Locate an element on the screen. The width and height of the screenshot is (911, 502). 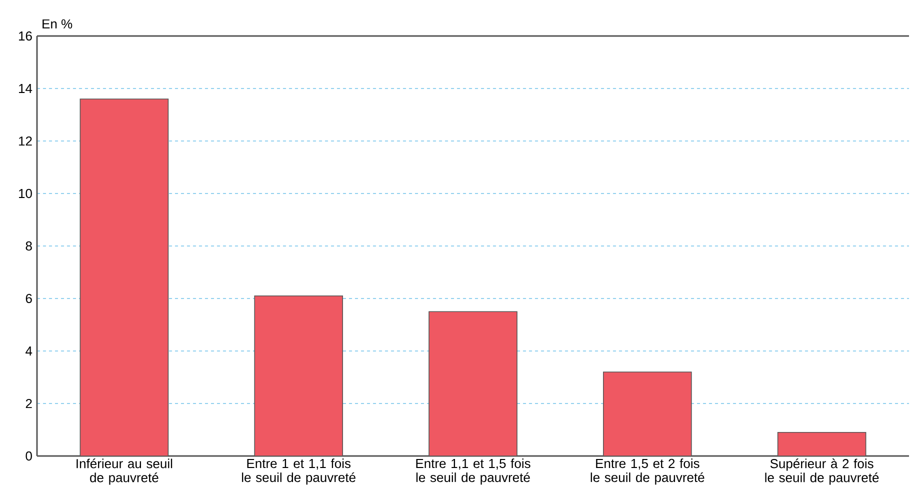
y-tick-label: 10 is located at coordinates (25, 193).